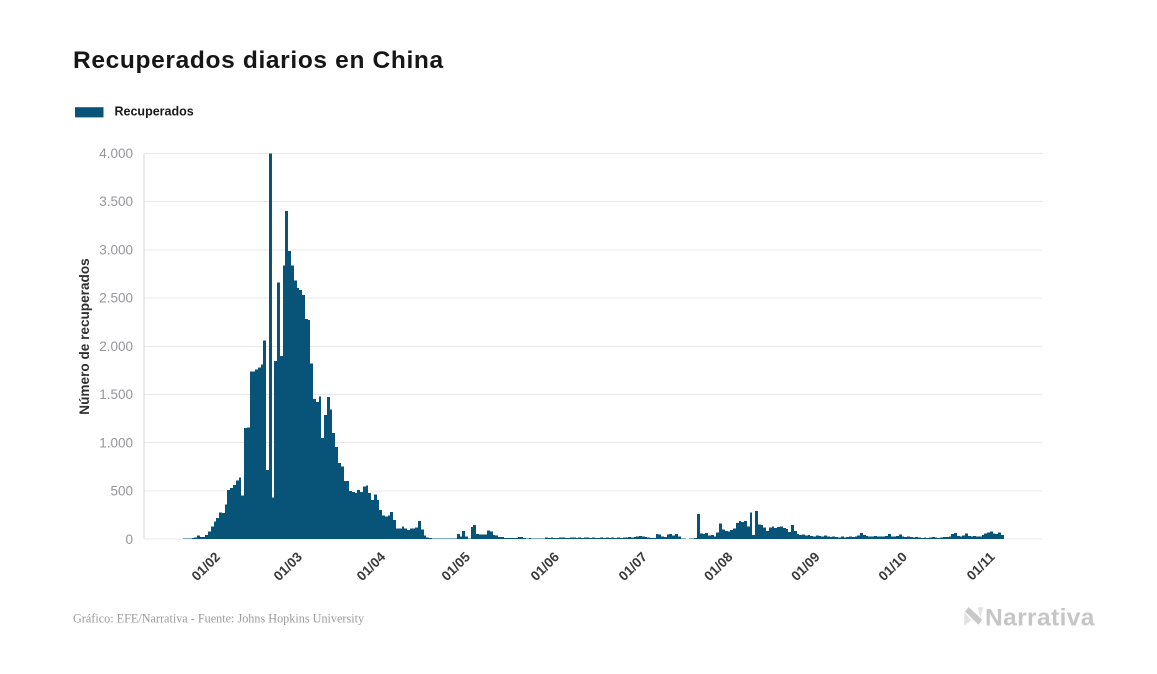 This screenshot has width=1157, height=674. Describe the element at coordinates (116, 394) in the screenshot. I see `svg-text: 1.500` at that location.